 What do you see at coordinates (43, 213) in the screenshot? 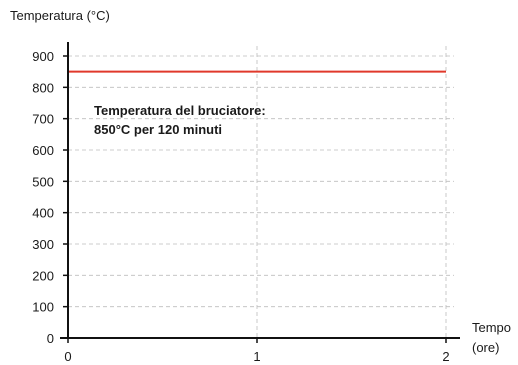
I see `y-tick-label-400: 400` at bounding box center [43, 213].